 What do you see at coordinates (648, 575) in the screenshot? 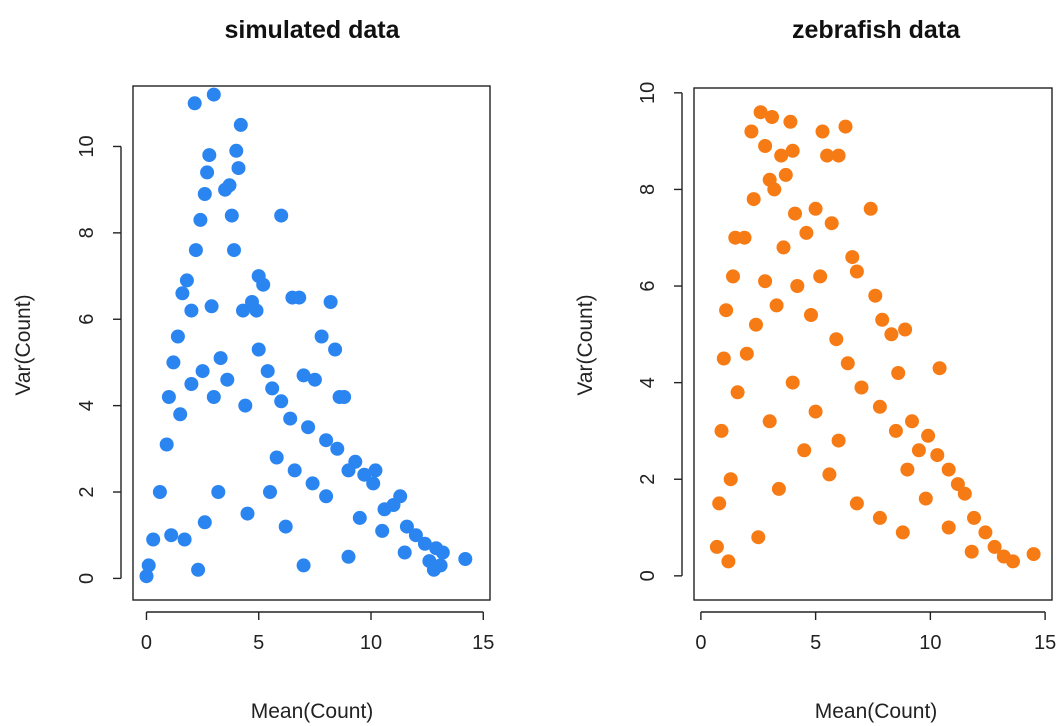
I see `y-tick-label: 0` at bounding box center [648, 575].